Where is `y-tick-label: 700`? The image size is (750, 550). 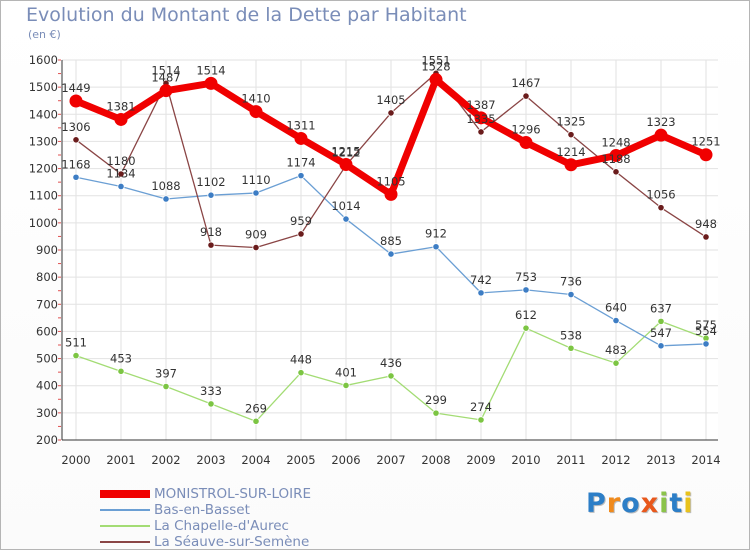 y-tick-label: 700 is located at coordinates (47, 304).